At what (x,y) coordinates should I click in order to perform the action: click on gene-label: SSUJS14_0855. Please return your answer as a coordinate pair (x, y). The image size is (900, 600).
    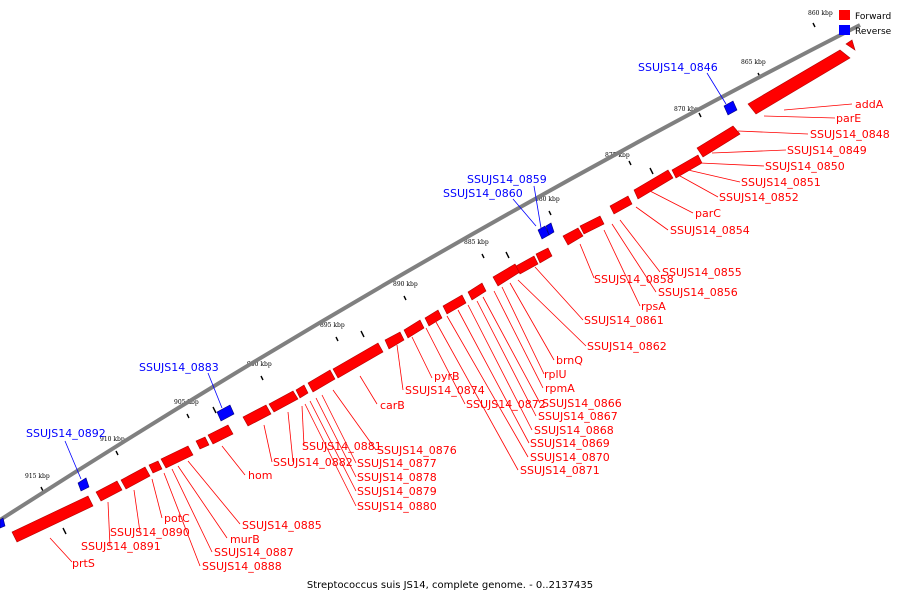
    Looking at the image, I should click on (702, 272).